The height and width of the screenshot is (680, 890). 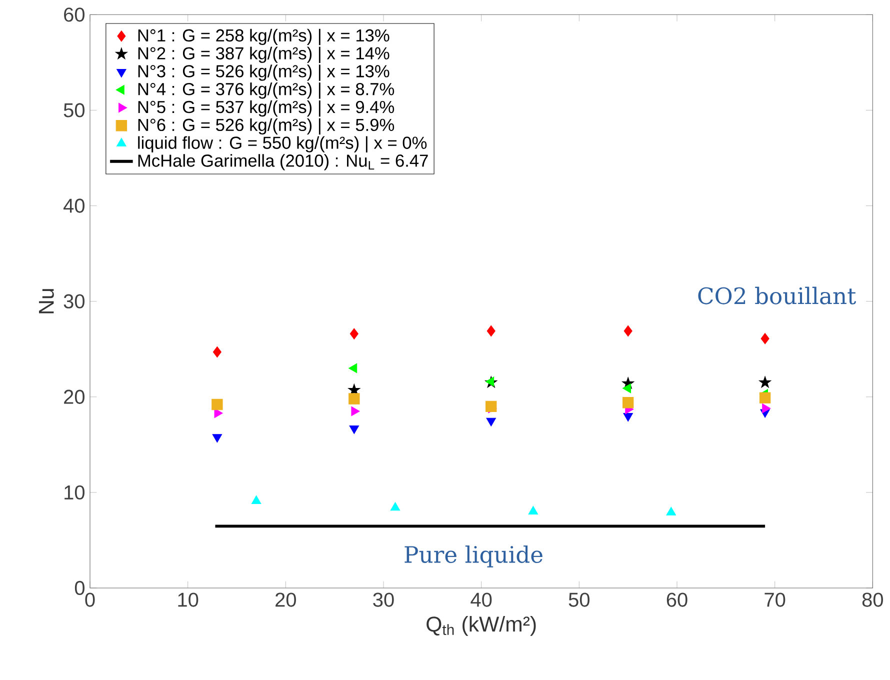 I want to click on y-tick-label: 20, so click(x=74, y=397).